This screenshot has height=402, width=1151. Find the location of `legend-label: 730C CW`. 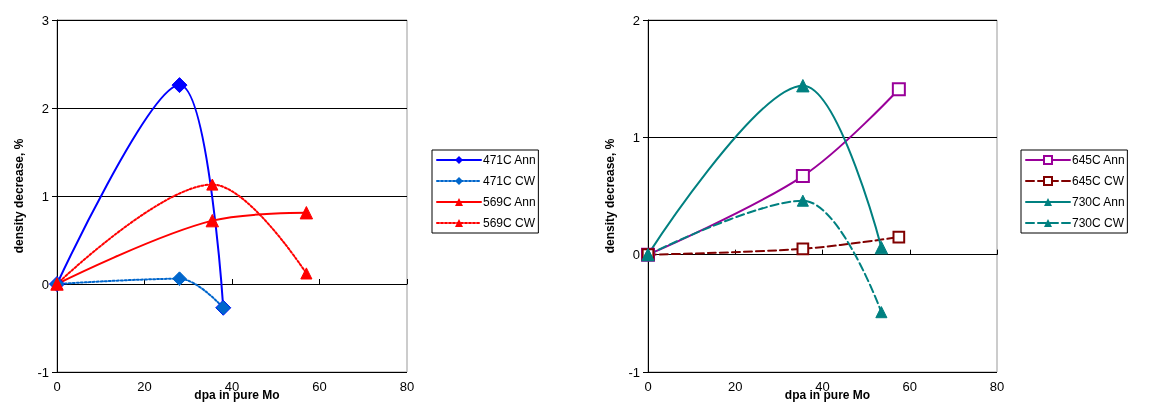

legend-label: 730C CW is located at coordinates (1098, 223).